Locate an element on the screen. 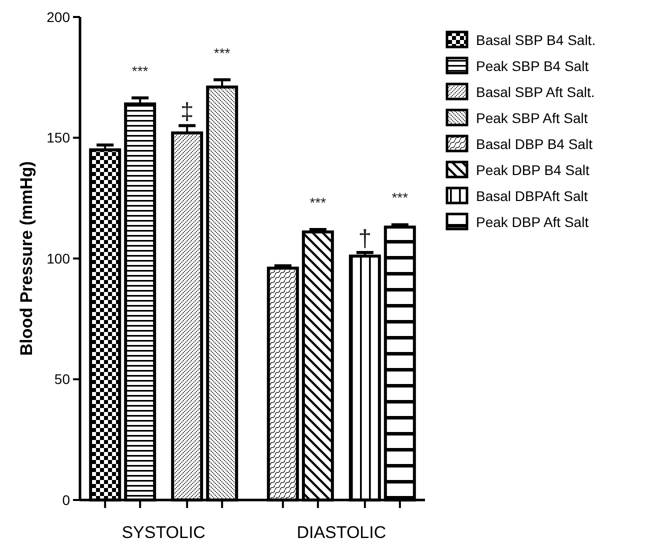 The image size is (653, 553). y-tick-label: 0 is located at coordinates (66, 500).